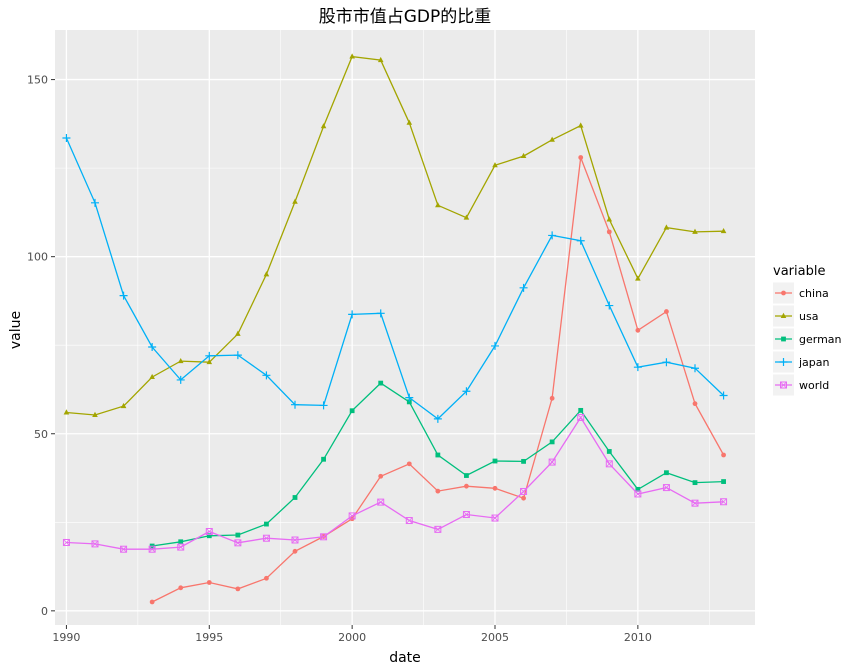 This screenshot has width=864, height=672. I want to click on y-tick-label: 150, so click(37, 80).